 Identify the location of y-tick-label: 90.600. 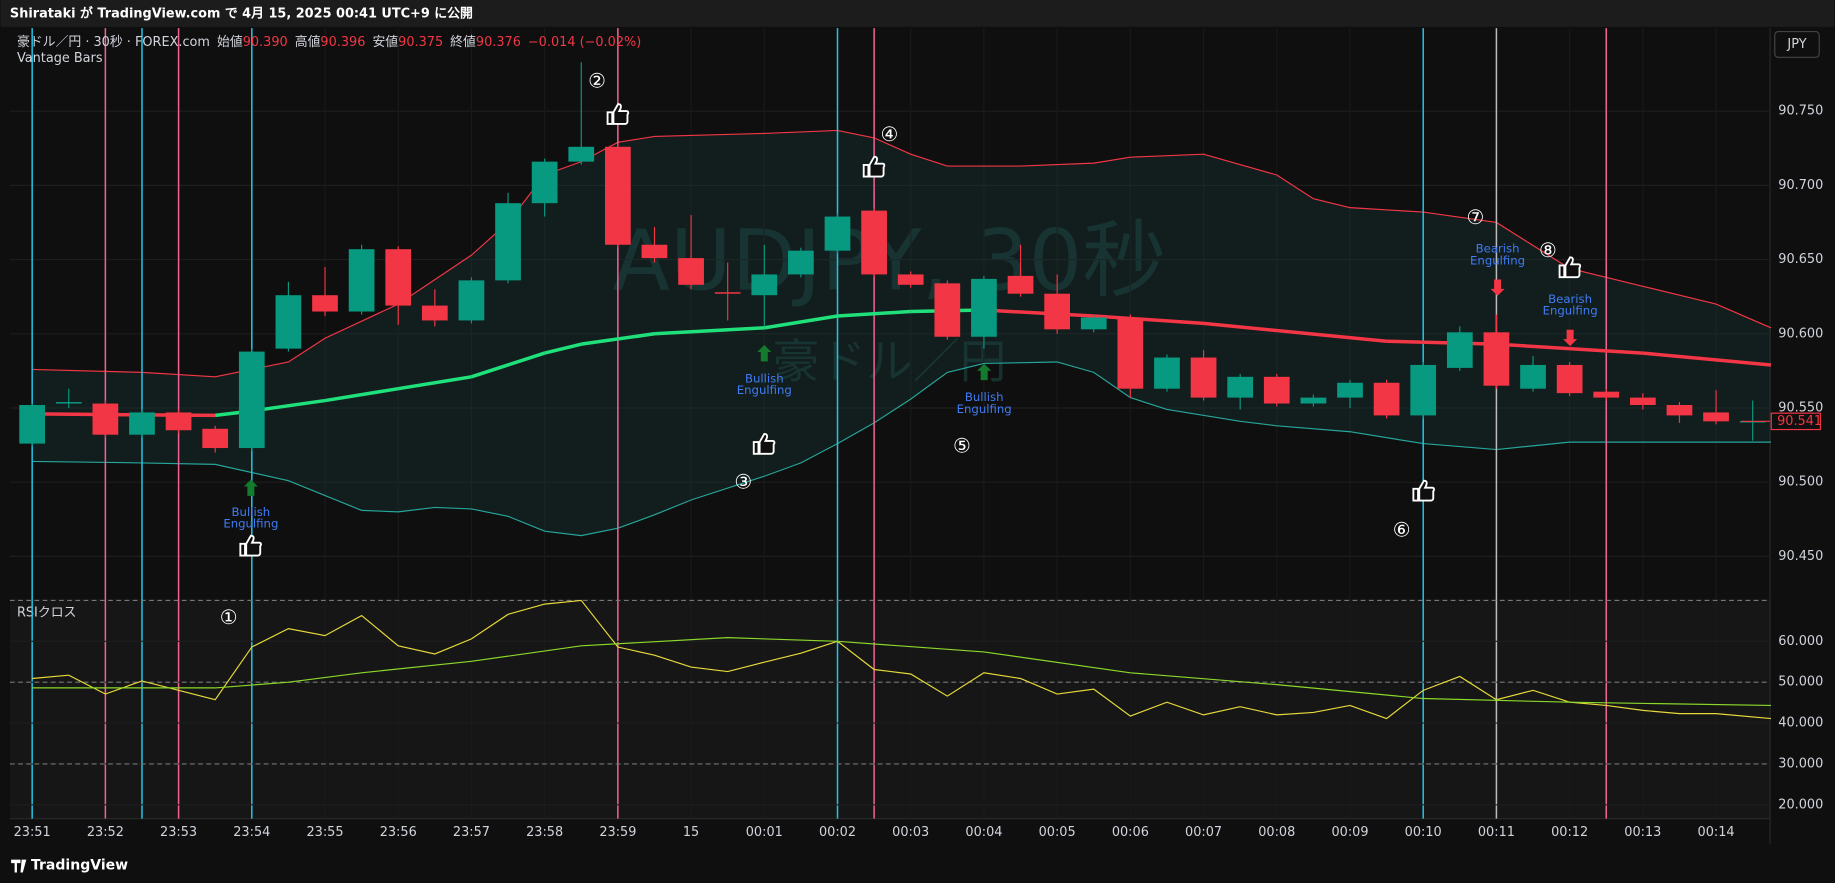
(1800, 333).